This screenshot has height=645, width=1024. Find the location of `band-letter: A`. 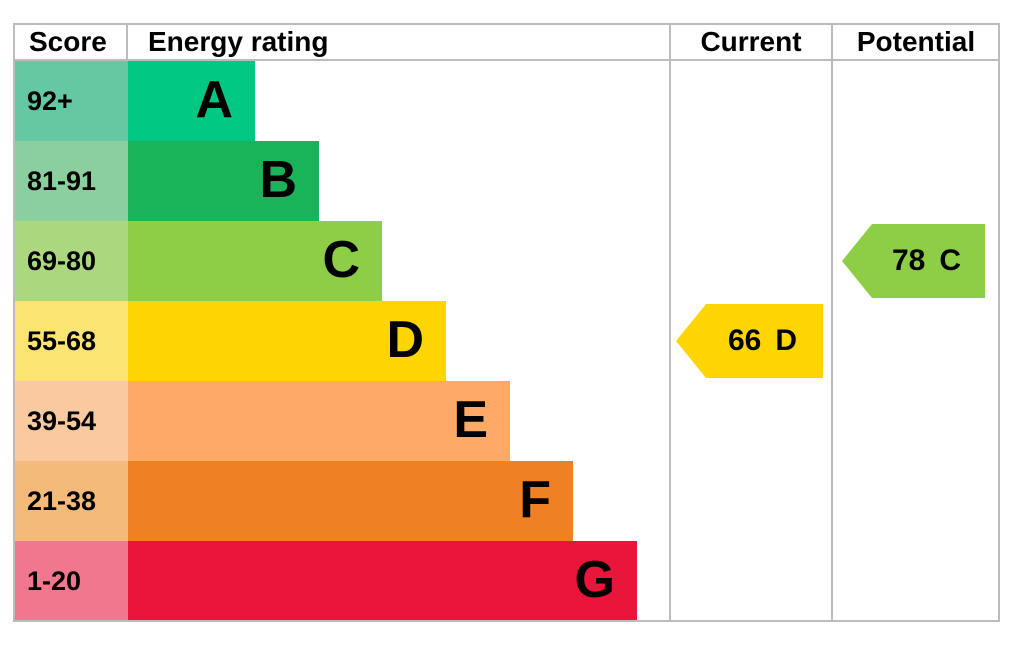

band-letter: A is located at coordinates (214, 100).